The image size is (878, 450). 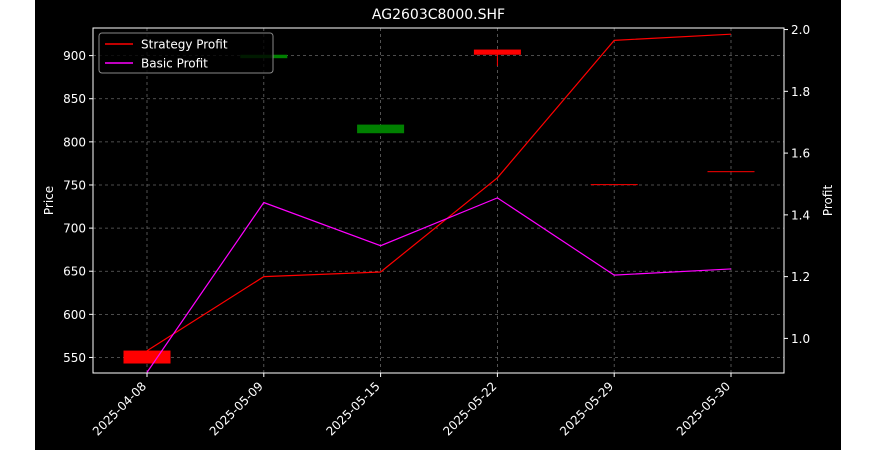 I want to click on left-tick-label: 550, so click(x=74, y=358).